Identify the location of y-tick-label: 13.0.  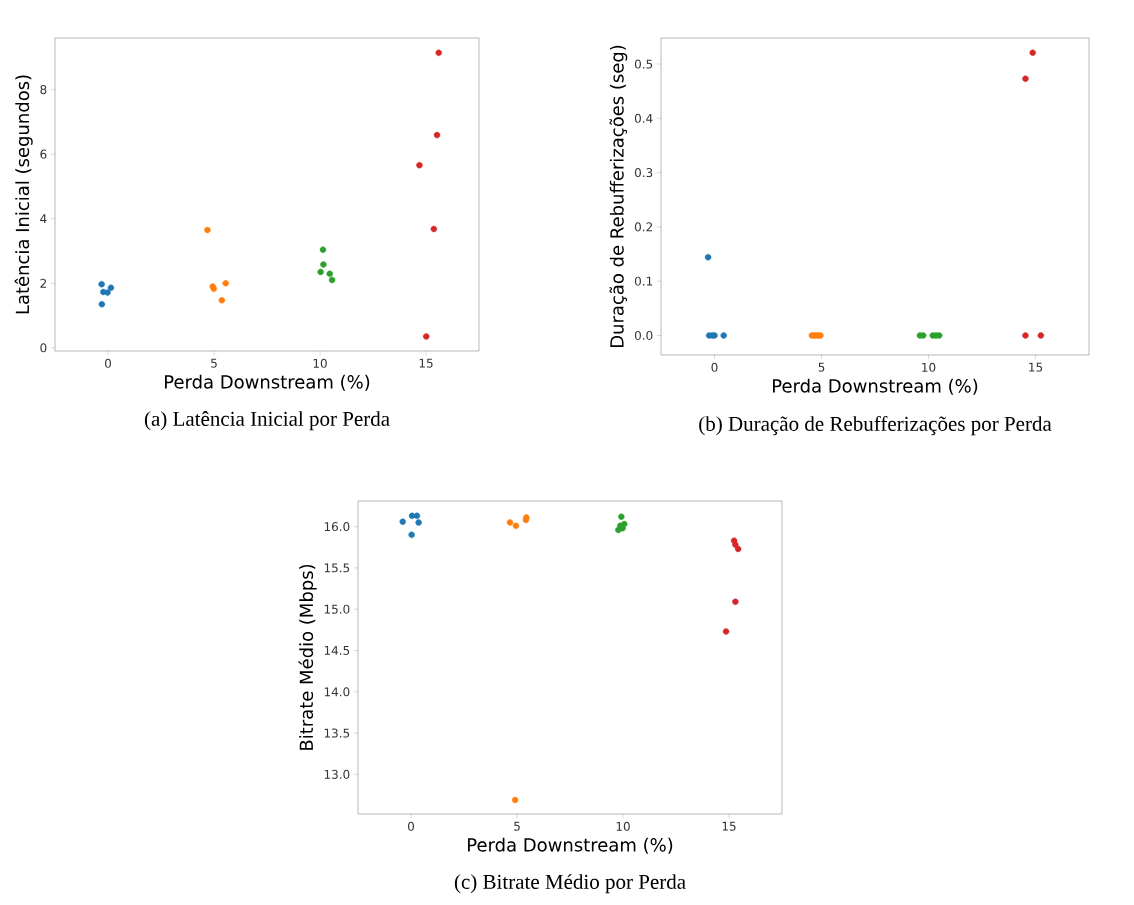
(337, 774).